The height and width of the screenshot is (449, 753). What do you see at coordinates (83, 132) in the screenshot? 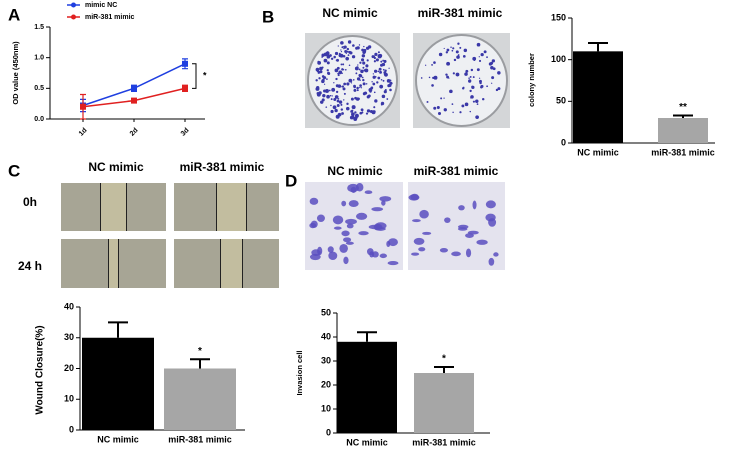
I see `x-tick-label: 1d` at bounding box center [83, 132].